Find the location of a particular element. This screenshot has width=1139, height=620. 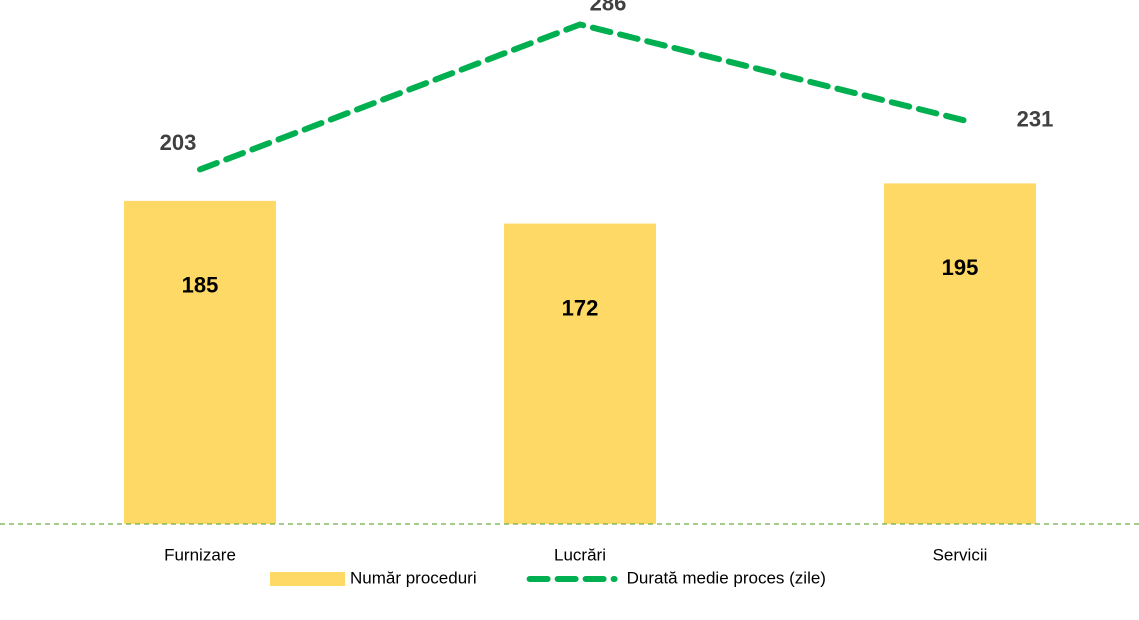

legend-label: Durată medie proces (zile) is located at coordinates (726, 577).